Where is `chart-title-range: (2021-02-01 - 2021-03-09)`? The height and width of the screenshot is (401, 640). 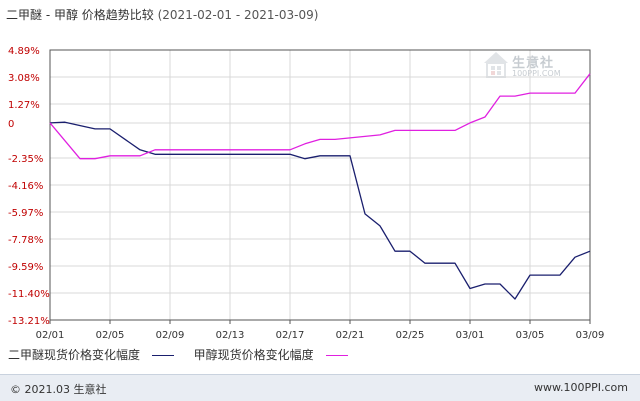
chart-title-range: (2021-02-01 - 2021-03-09) is located at coordinates (238, 15).